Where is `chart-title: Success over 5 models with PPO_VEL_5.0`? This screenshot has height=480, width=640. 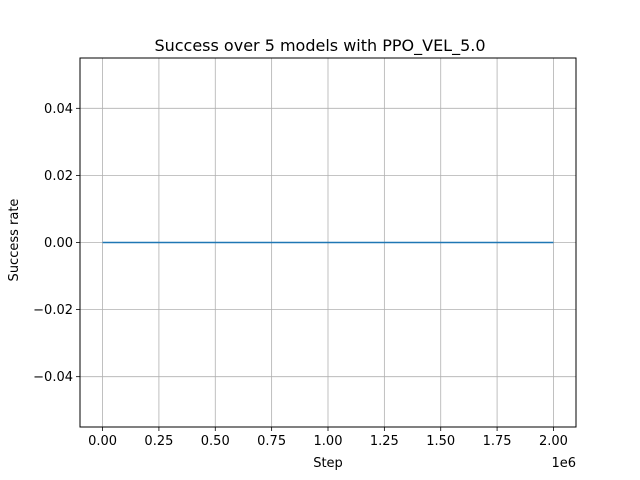
chart-title: Success over 5 models with PPO_VEL_5.0 is located at coordinates (319, 46).